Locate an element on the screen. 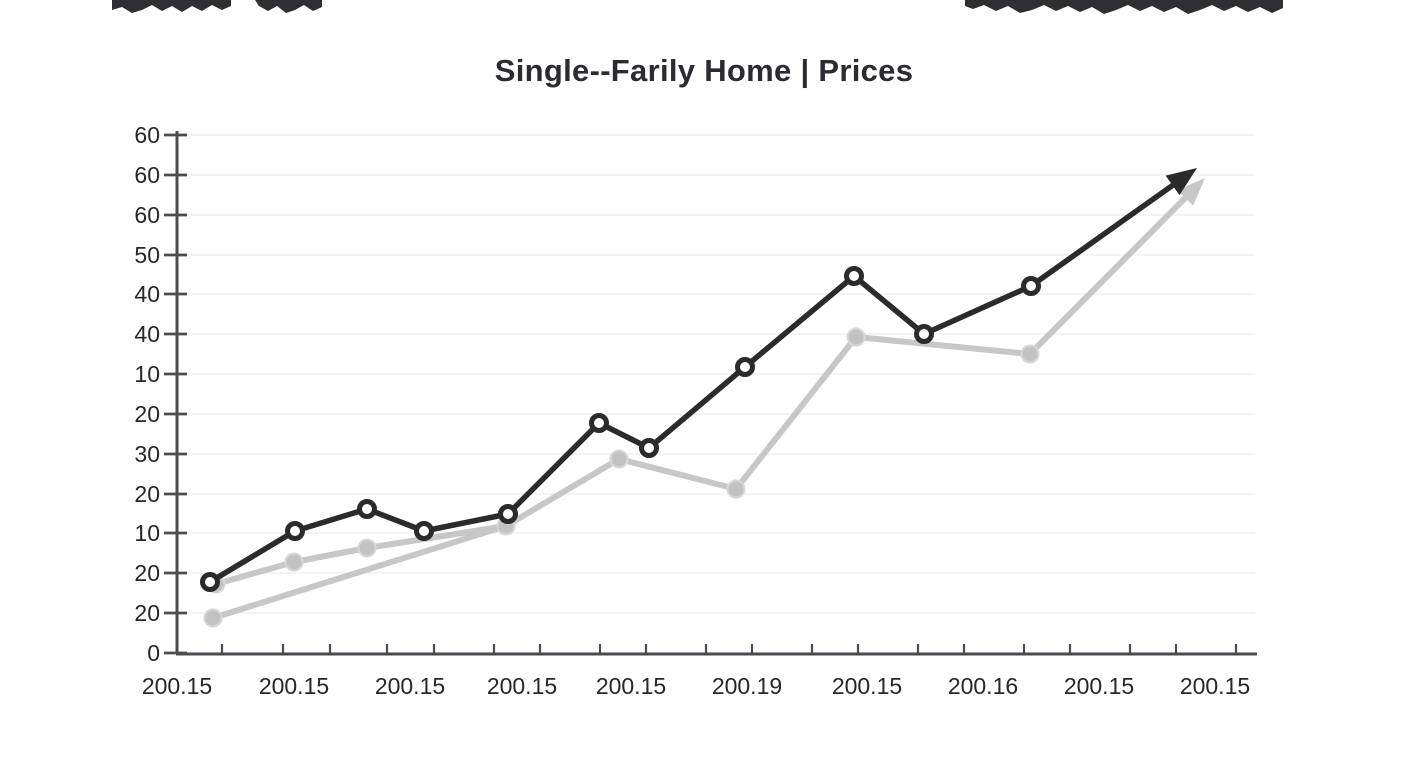  cropped-text-artifact-left2 is located at coordinates (288, 6).